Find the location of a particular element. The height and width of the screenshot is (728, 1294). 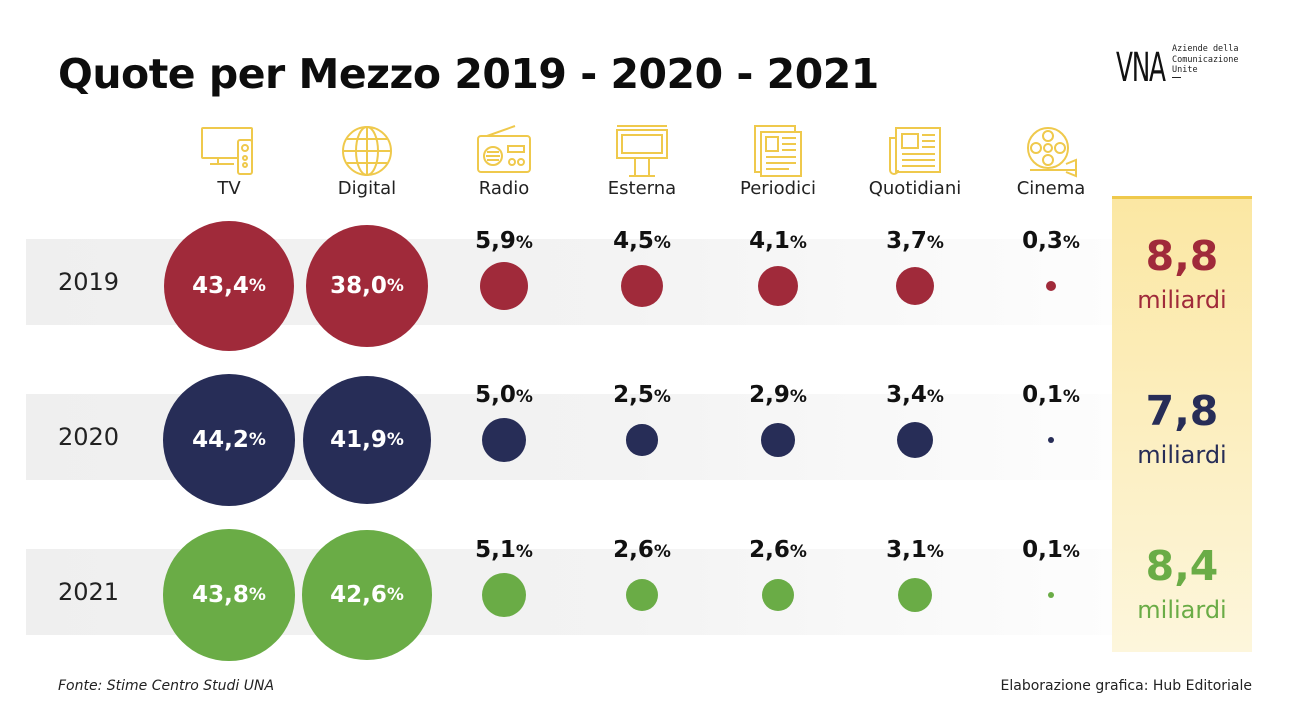

category-label-cinema: Cinema is located at coordinates (1051, 188).